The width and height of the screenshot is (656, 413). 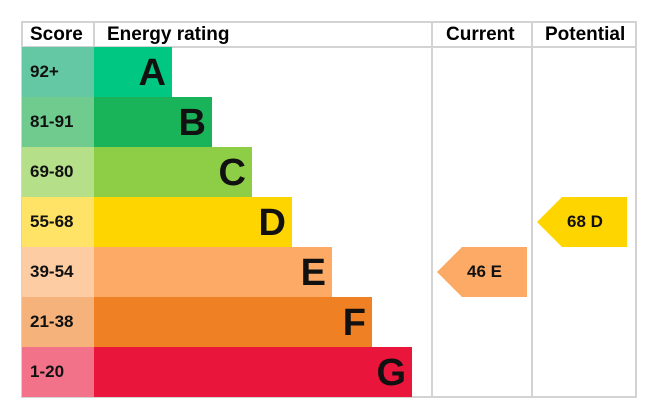 I want to click on rating-bar-c: C, so click(x=173, y=172).